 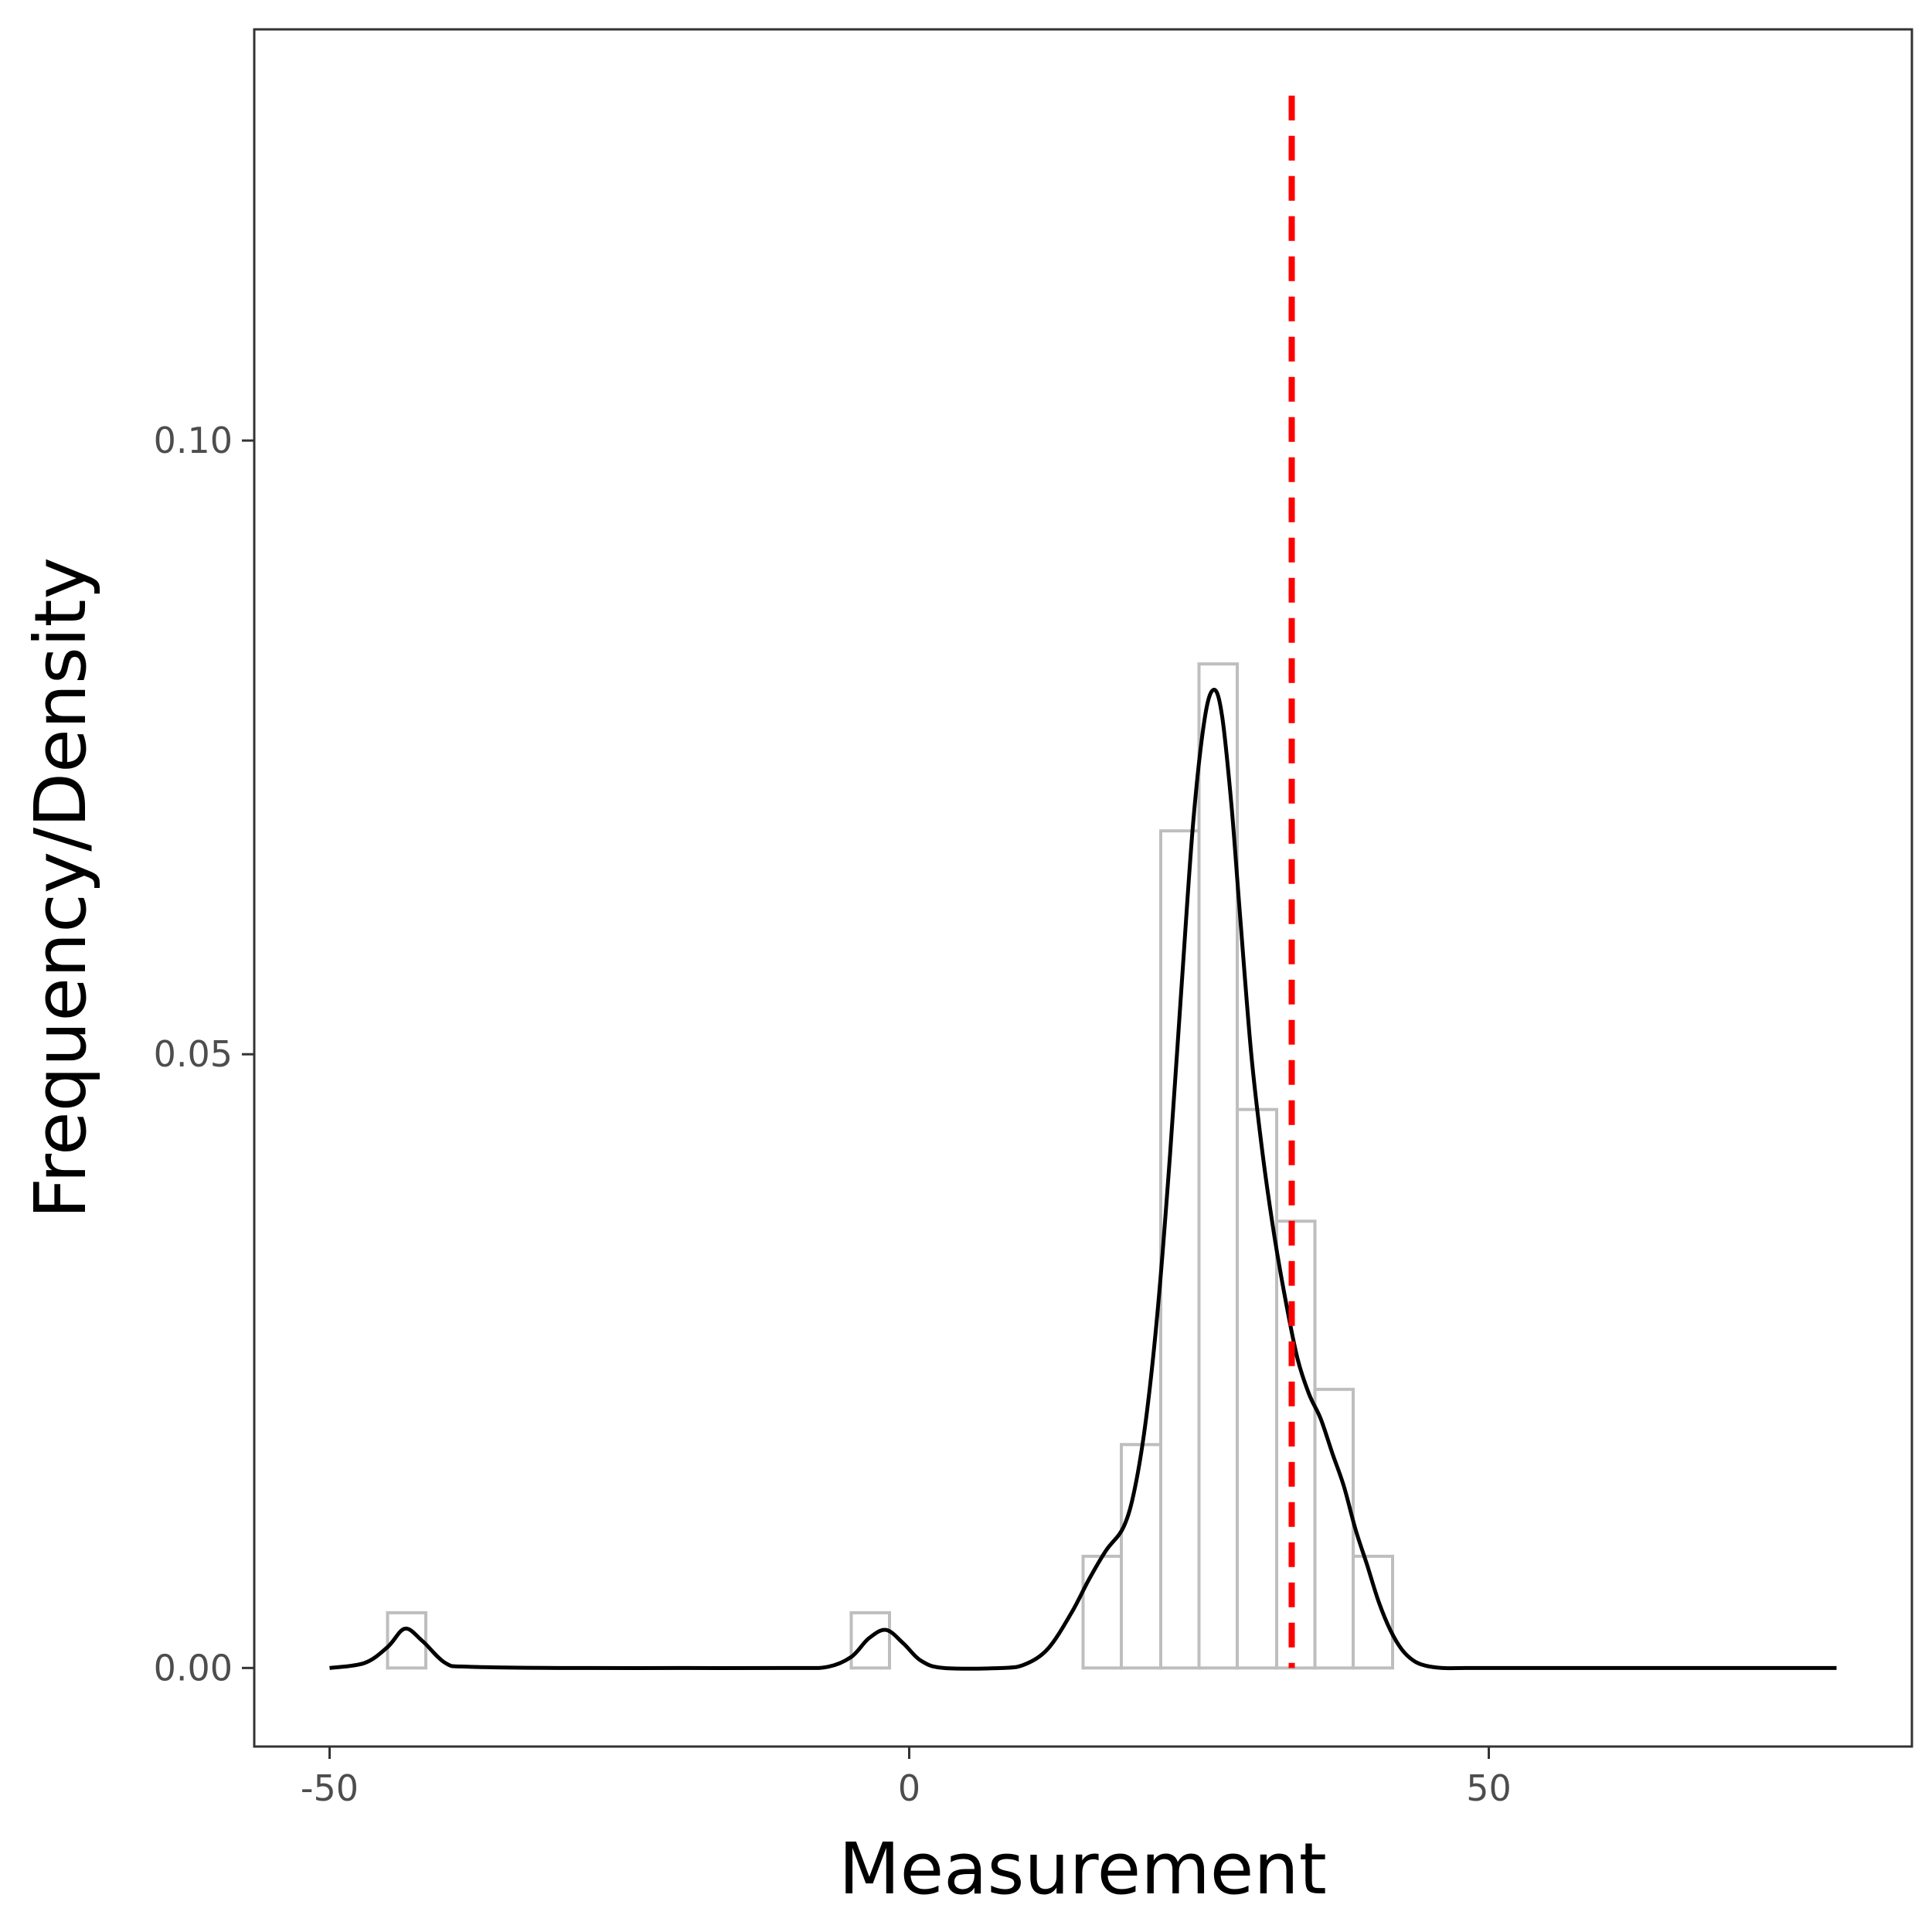 What do you see at coordinates (61, 888) in the screenshot?
I see `y-axis-title: Frequency/Density` at bounding box center [61, 888].